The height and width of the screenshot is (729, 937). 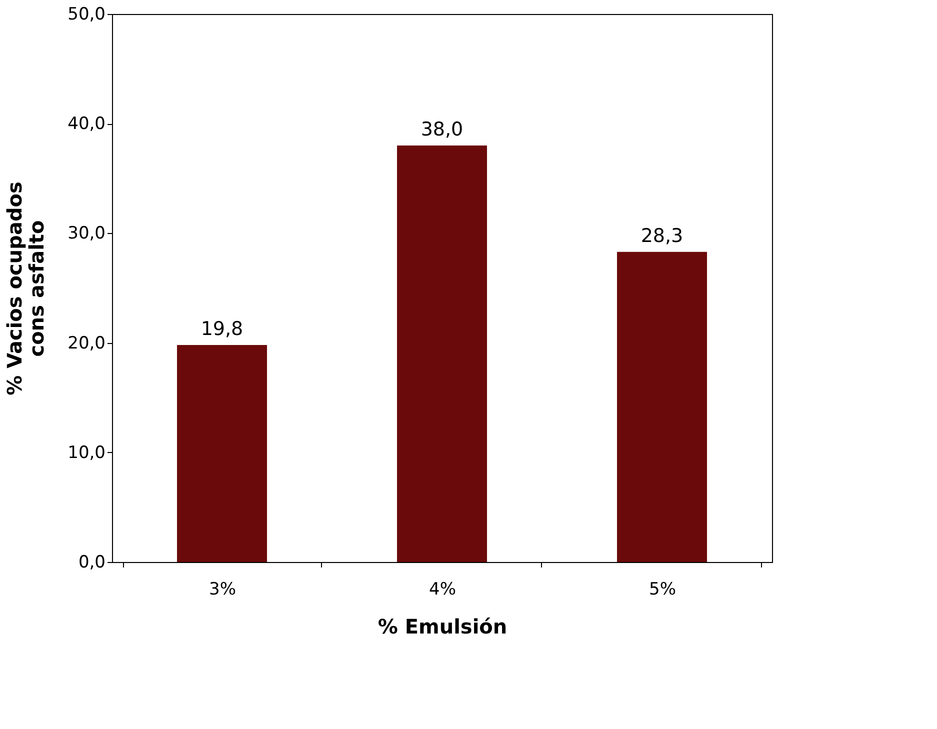 What do you see at coordinates (222, 590) in the screenshot?
I see `x-tick-label: 3%` at bounding box center [222, 590].